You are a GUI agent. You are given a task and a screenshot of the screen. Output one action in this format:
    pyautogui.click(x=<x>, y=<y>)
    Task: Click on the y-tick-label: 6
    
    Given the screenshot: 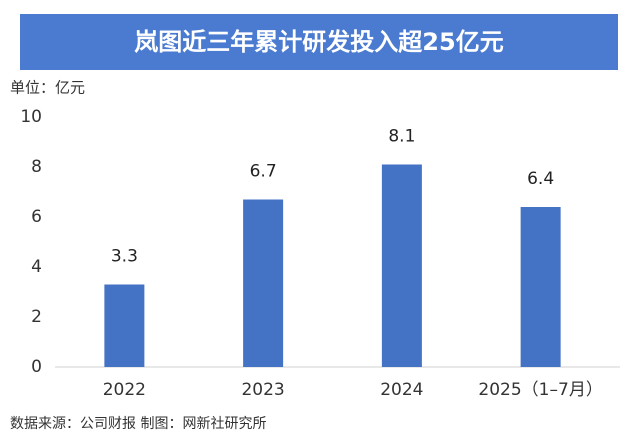 What is the action you would take?
    pyautogui.click(x=36, y=217)
    